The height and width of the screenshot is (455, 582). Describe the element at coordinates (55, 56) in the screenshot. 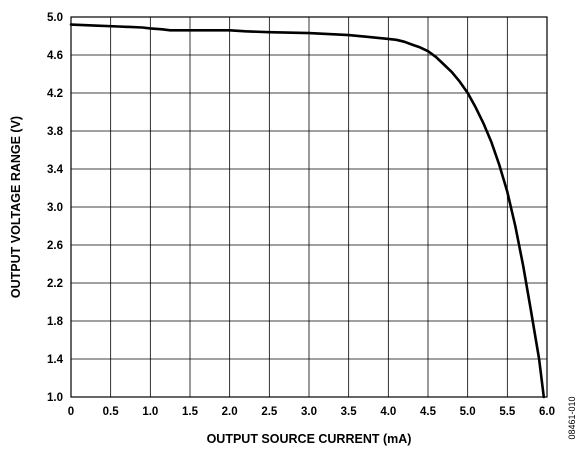

I see `y-tick-label: 4.6` at that location.